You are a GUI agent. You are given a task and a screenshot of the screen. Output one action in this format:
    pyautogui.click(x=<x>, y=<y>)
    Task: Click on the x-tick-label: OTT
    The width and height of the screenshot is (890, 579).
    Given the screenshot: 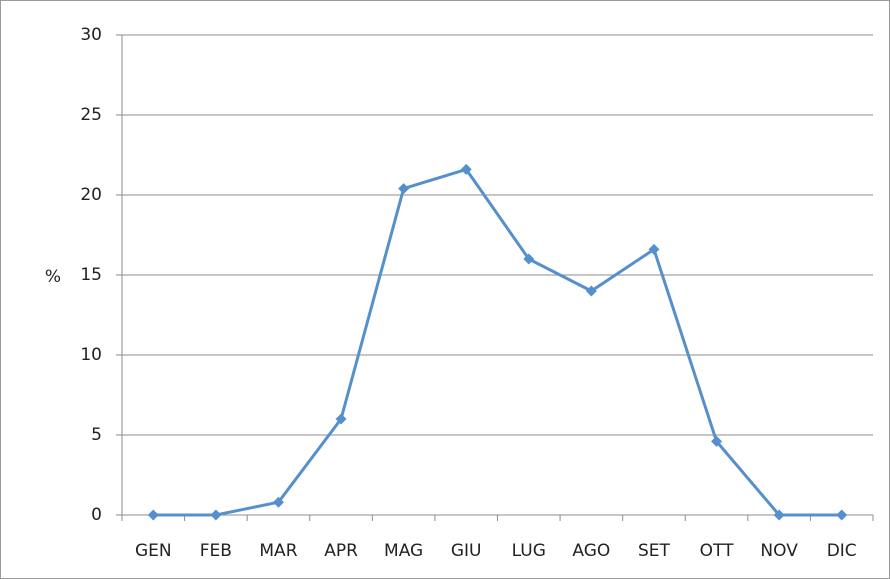 What is the action you would take?
    pyautogui.click(x=717, y=551)
    